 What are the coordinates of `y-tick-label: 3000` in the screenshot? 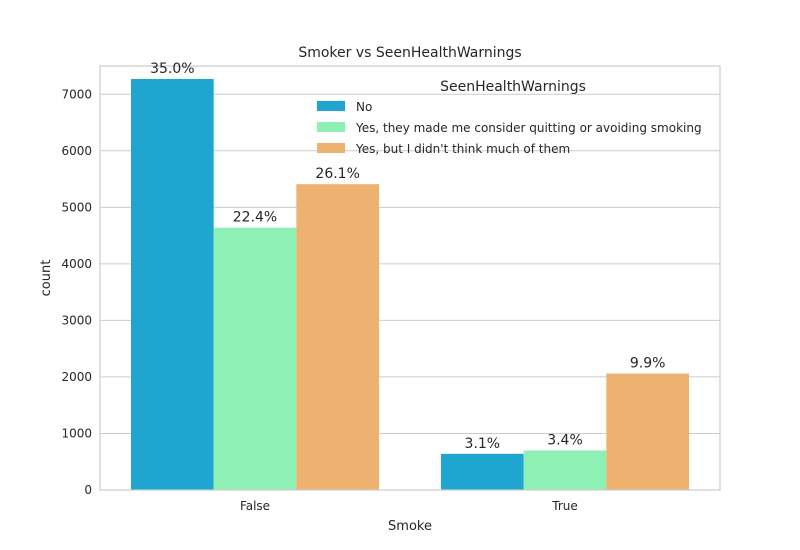 It's located at (76, 320).